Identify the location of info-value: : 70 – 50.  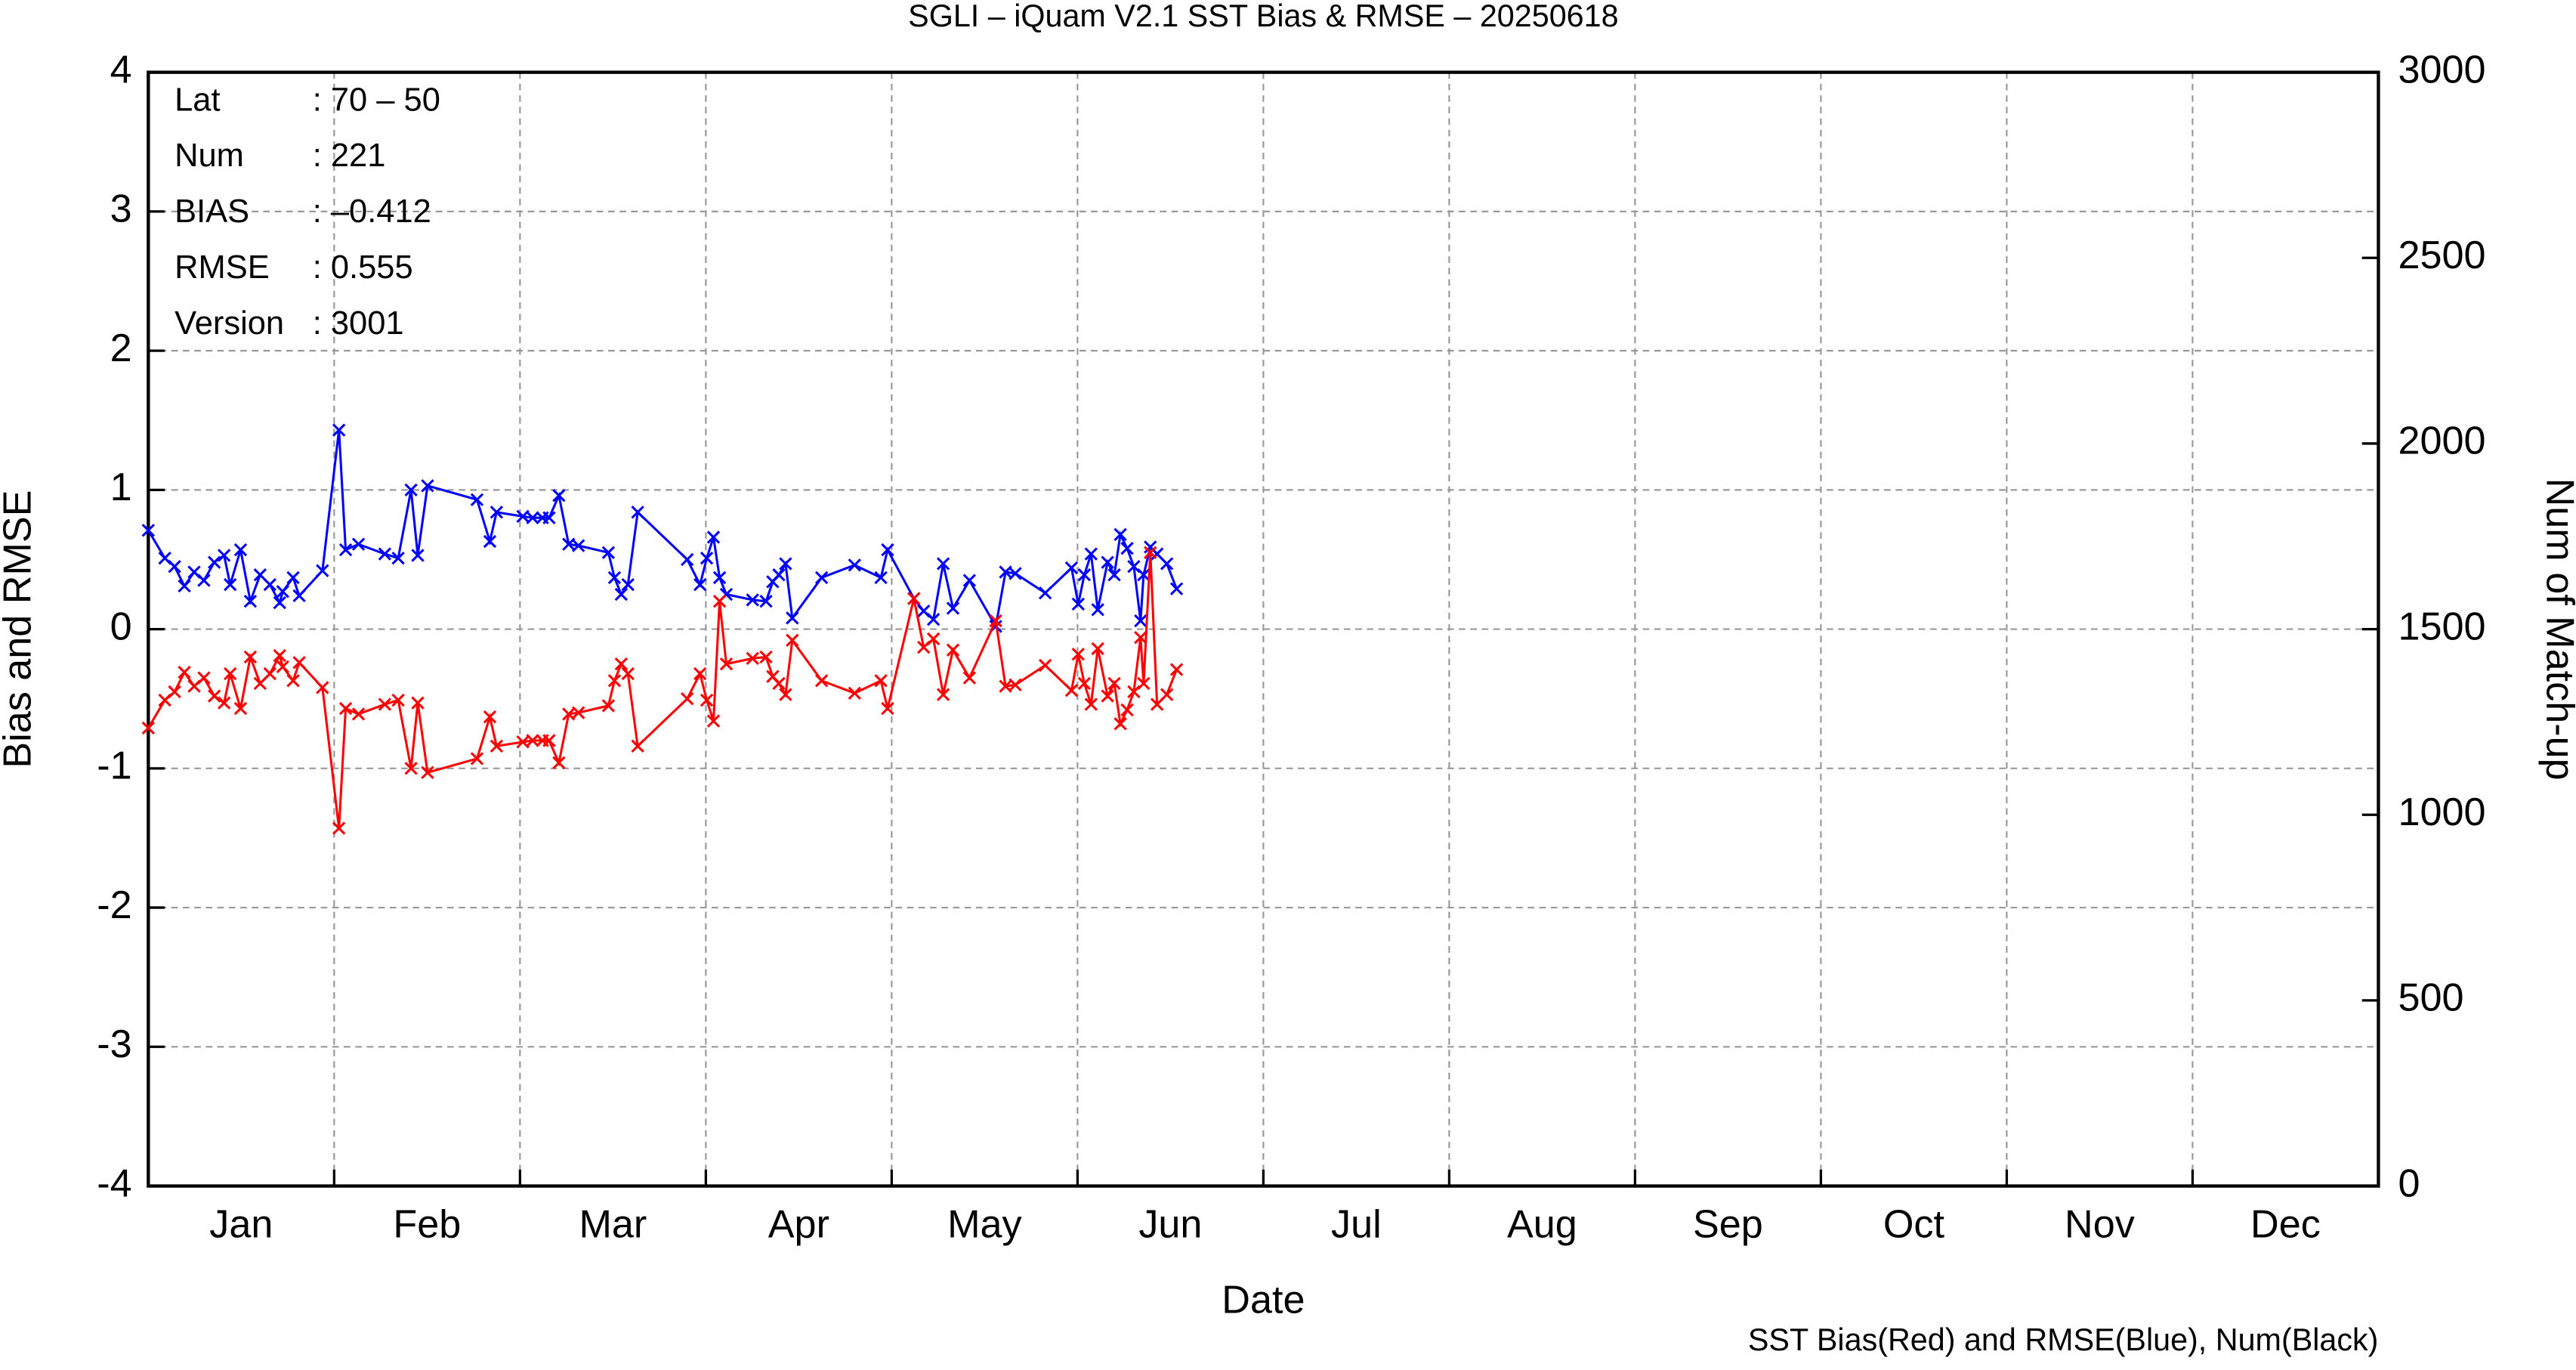
(376, 100).